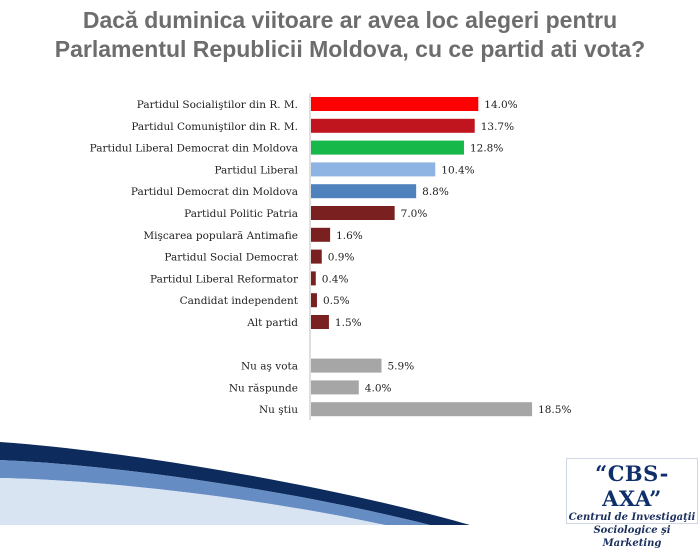  Describe the element at coordinates (486, 149) in the screenshot. I see `value-label: 12.8%` at that location.